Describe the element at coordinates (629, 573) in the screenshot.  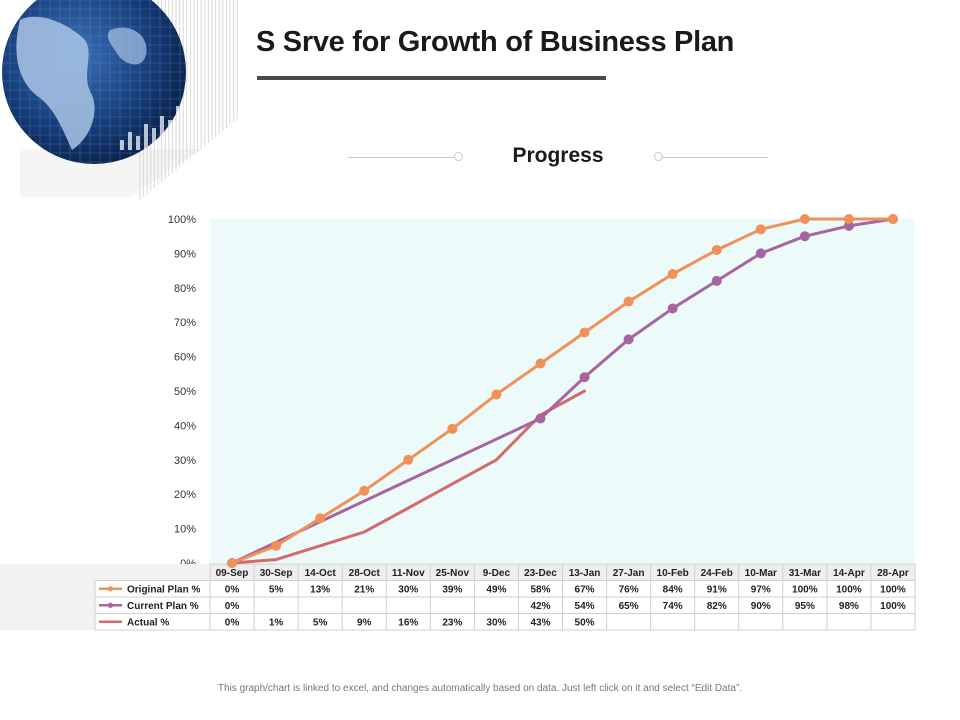
I see `x-category-label: 27-Jan` at that location.